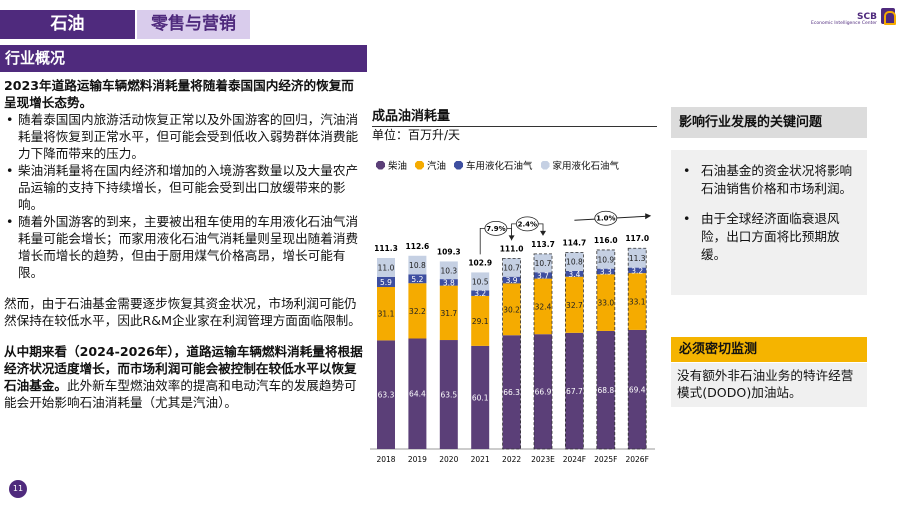 This screenshot has width=903, height=507. I want to click on monitor-title: 必须密切监测, so click(769, 349).